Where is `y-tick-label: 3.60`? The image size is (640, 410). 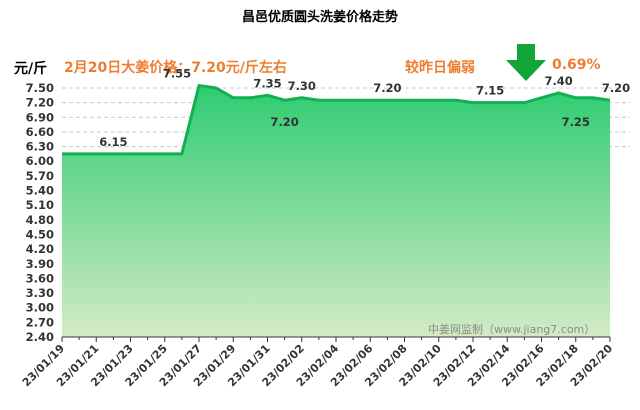 y-tick-label: 3.60 is located at coordinates (40, 278).